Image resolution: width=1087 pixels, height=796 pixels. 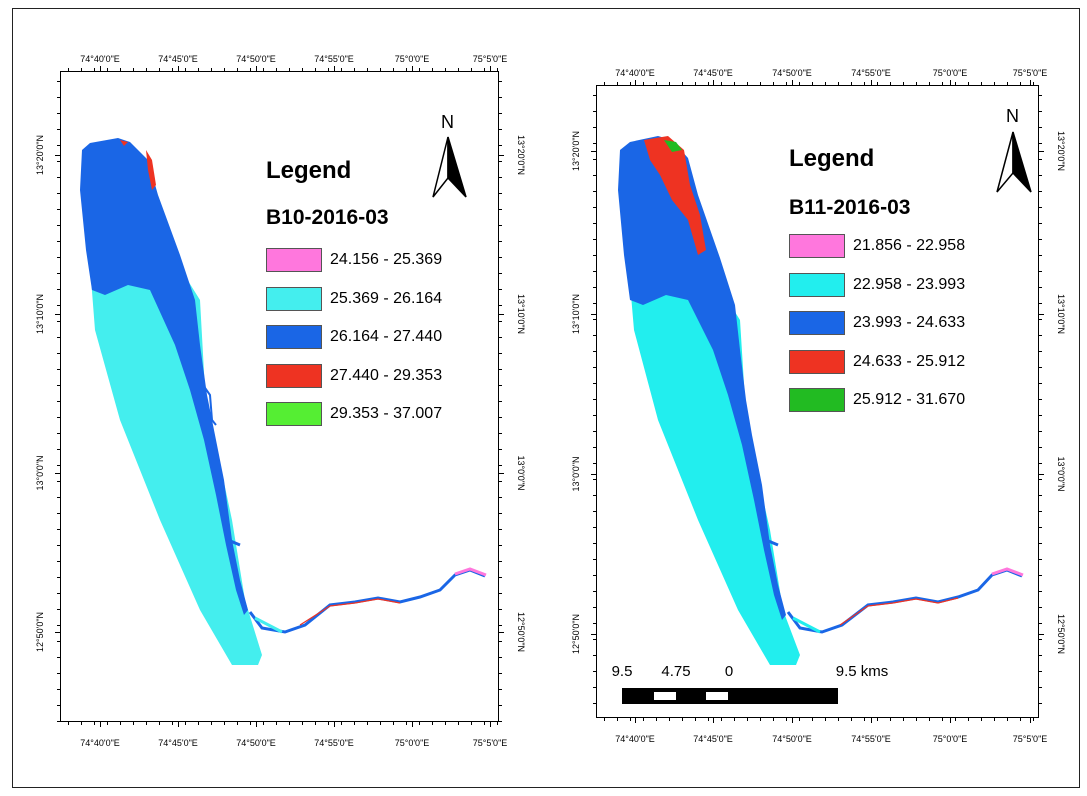 What do you see at coordinates (164, 376) in the screenshot?
I see `b10-class-26164-region` at bounding box center [164, 376].